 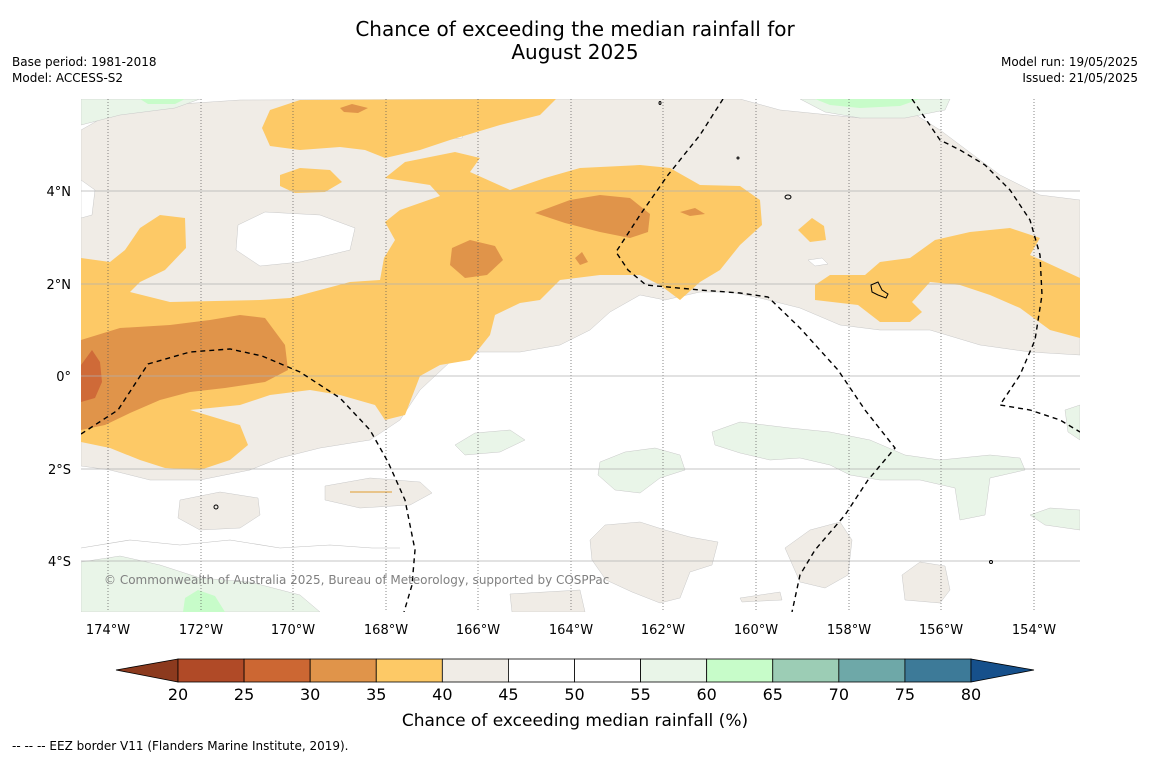 I want to click on lon-tick-156w: 156°W, so click(x=941, y=630).